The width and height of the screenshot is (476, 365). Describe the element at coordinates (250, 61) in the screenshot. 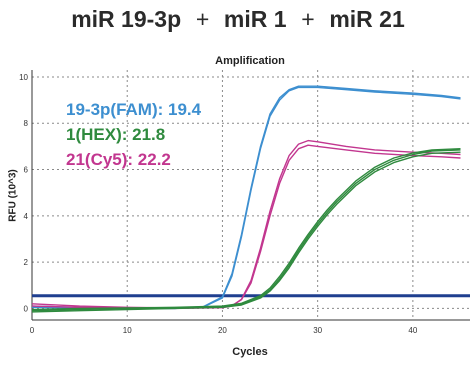

I see `chart-title: Amplification` at that location.